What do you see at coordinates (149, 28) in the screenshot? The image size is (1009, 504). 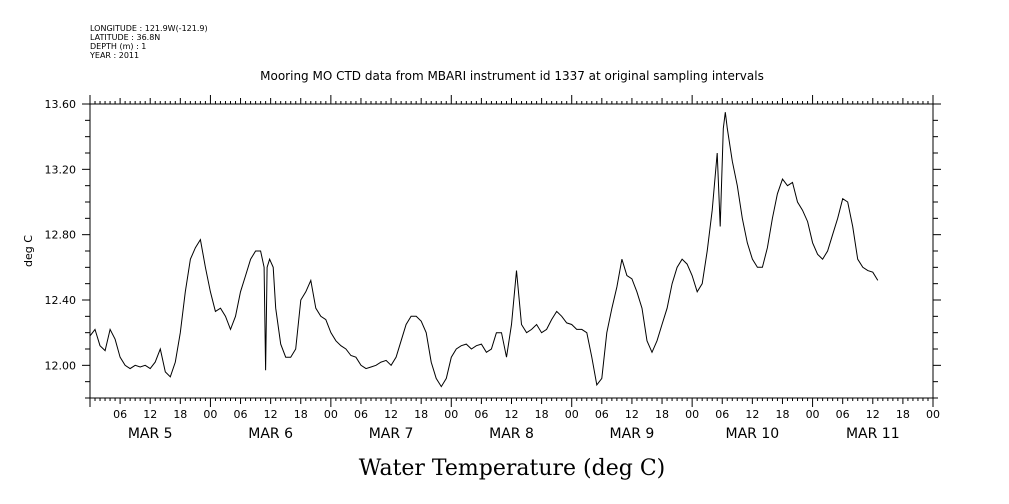 I see `meta-longitude: LONGITUDE : 121.9W(-121.9)` at bounding box center [149, 28].